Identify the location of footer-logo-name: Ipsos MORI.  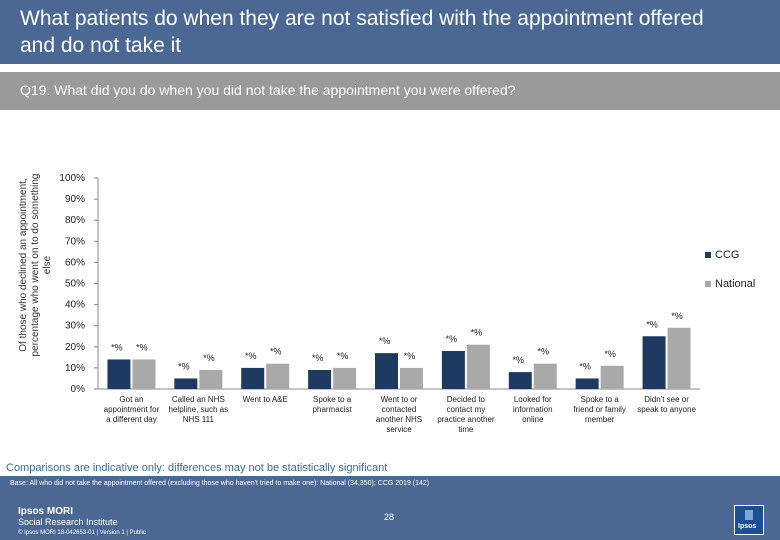
(46, 511).